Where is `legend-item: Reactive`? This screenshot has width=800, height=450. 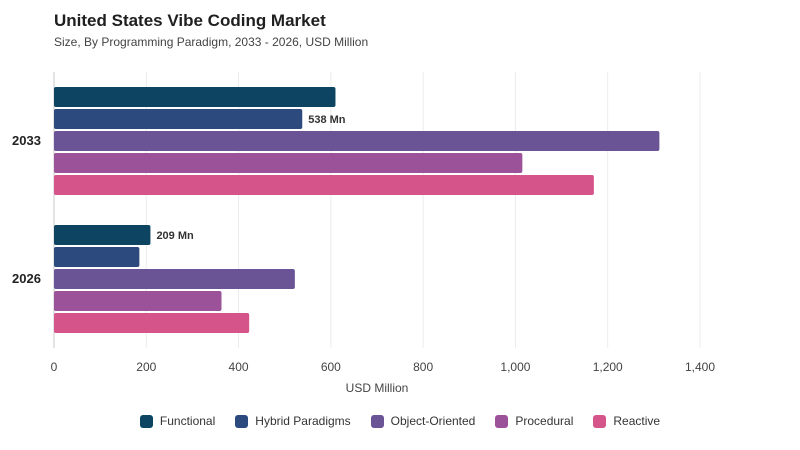
legend-item: Reactive is located at coordinates (626, 421).